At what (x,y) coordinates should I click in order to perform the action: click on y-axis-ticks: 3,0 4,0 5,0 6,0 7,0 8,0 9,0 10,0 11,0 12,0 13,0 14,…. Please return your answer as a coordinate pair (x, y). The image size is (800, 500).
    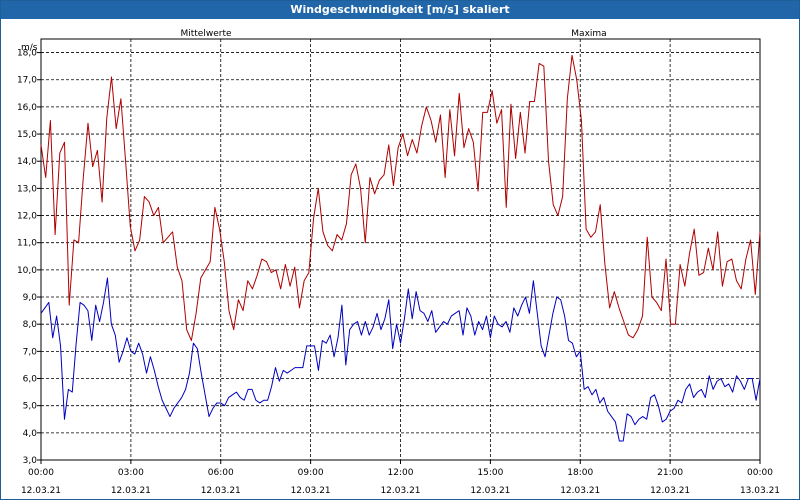
    Looking at the image, I should click on (29, 257).